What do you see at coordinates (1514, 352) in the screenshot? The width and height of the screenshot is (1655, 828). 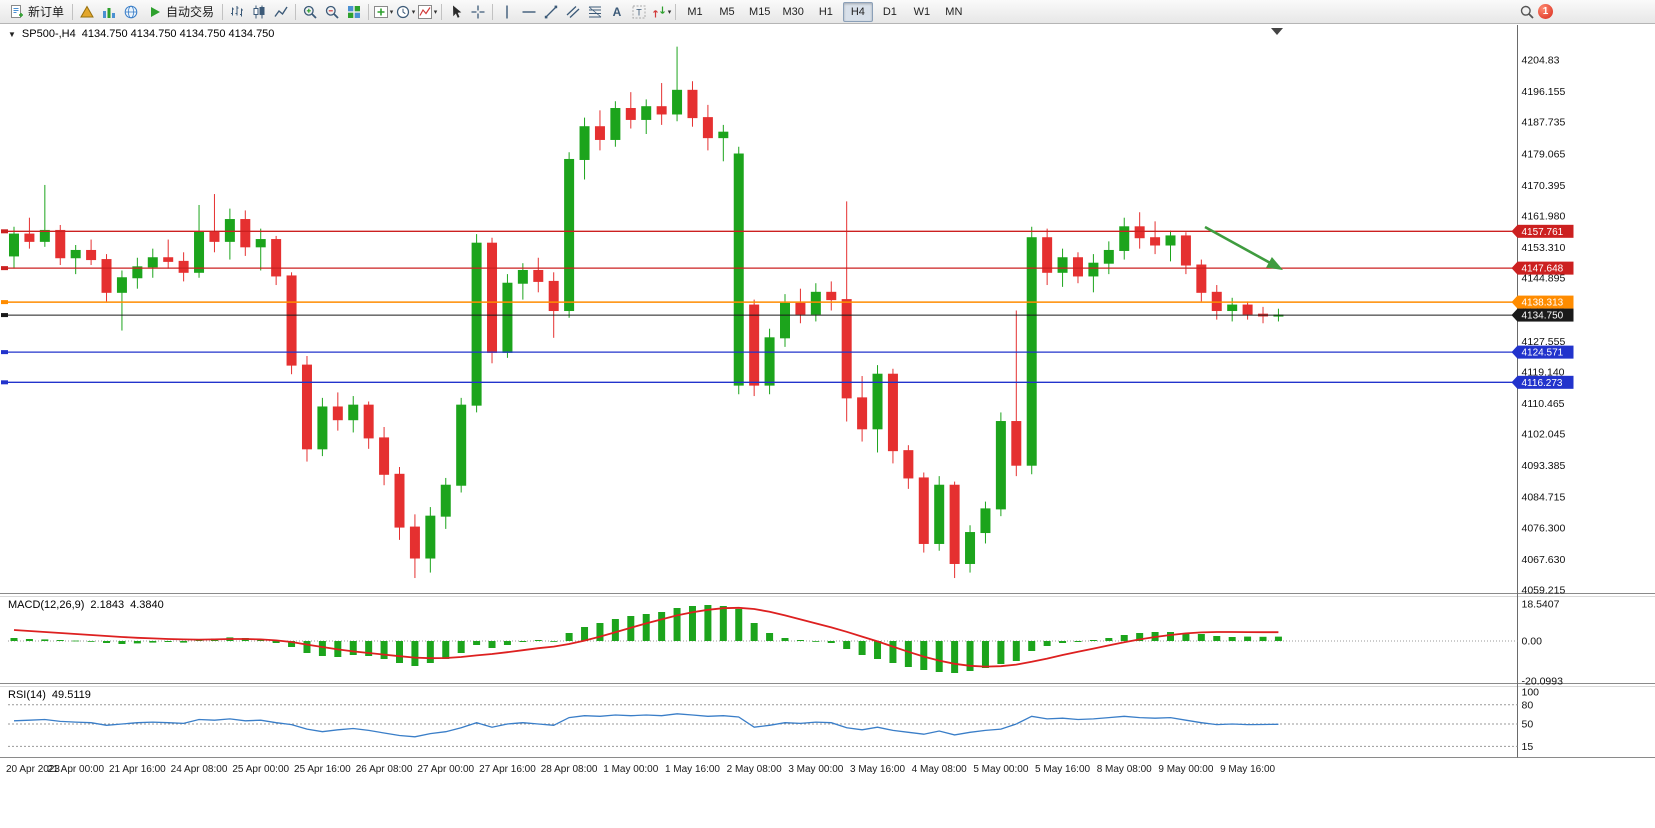 I see `price-tag-notch` at bounding box center [1514, 352].